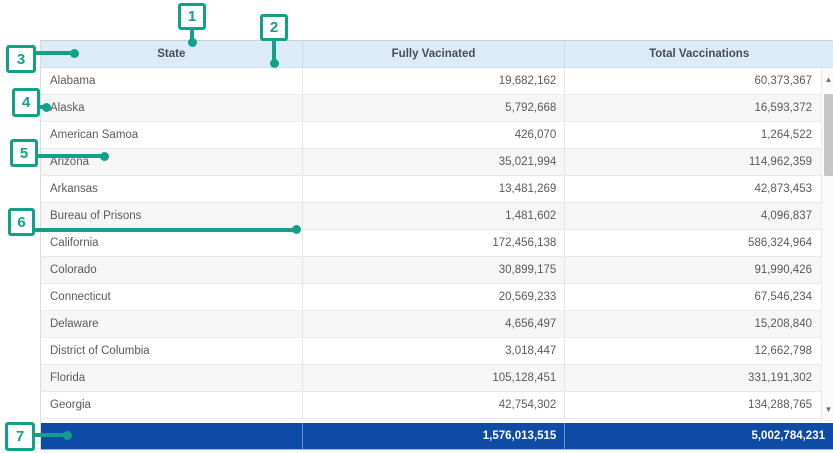 The image size is (833, 453). Describe the element at coordinates (192, 42) in the screenshot. I see `callout-1-dot` at that location.